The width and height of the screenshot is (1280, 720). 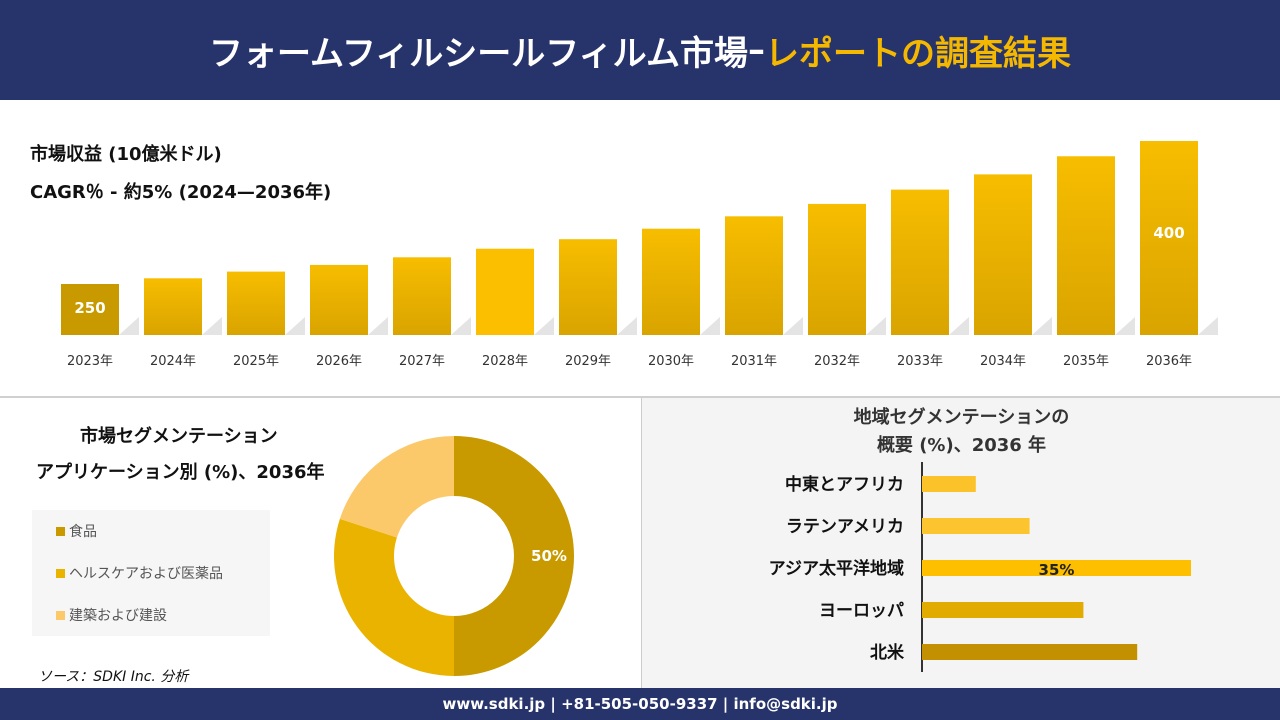 What do you see at coordinates (961, 445) in the screenshot?
I see `region-title-line2: 概要 (%)、2036 年` at bounding box center [961, 445].